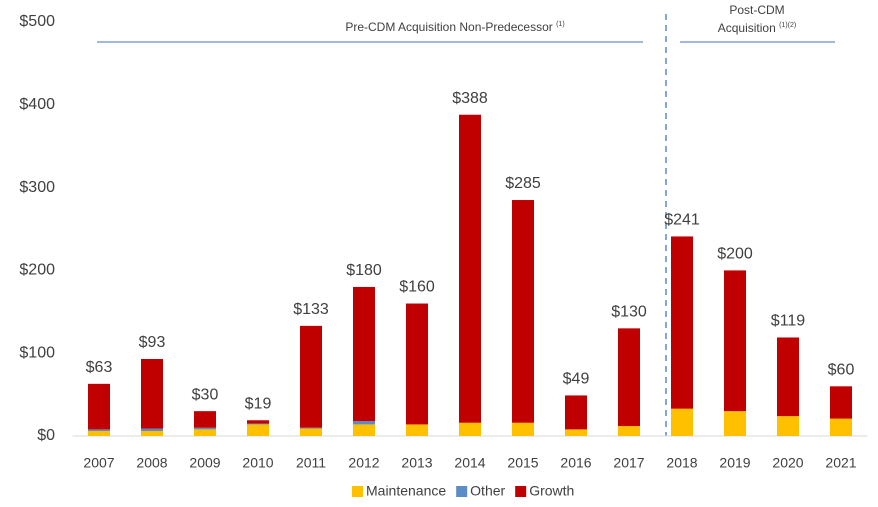 The image size is (878, 507). Describe the element at coordinates (46, 435) in the screenshot. I see `y-tick-label: $0` at that location.